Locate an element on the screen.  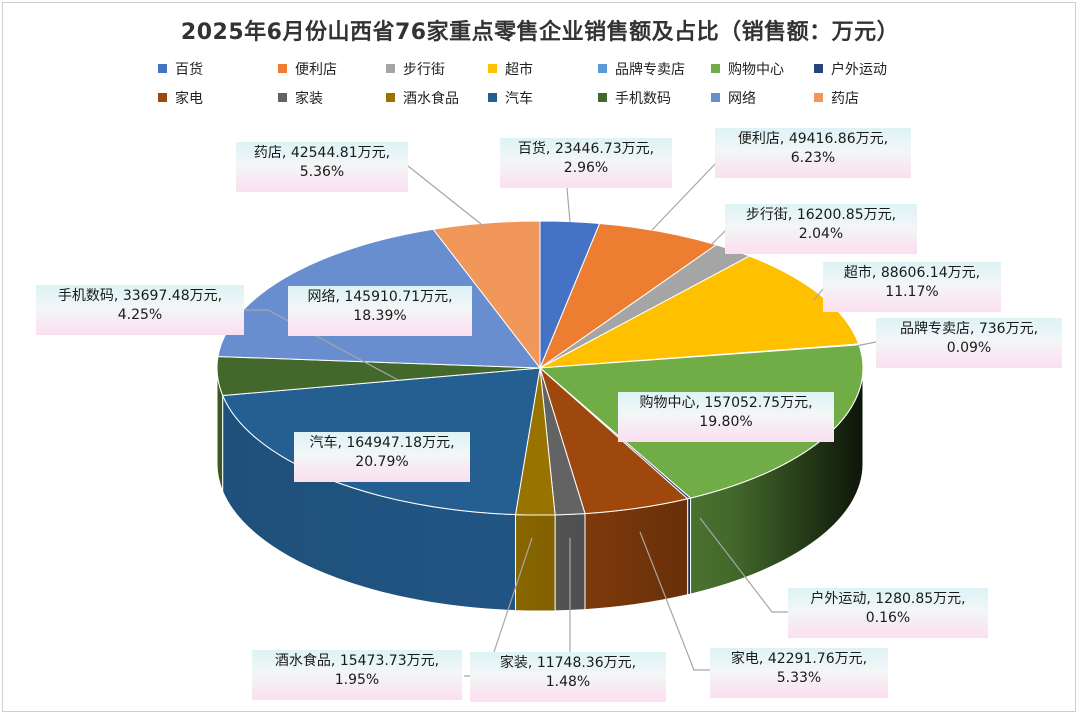
data-label-value: 百货, 23446.73万元, is located at coordinates (586, 149).